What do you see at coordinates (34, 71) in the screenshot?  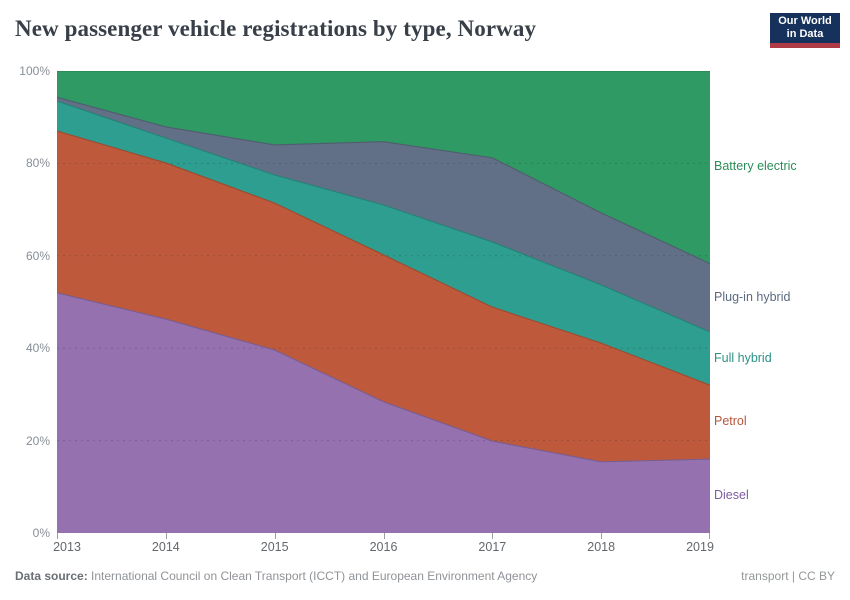 I see `y-axis-label-100: 100%` at bounding box center [34, 71].